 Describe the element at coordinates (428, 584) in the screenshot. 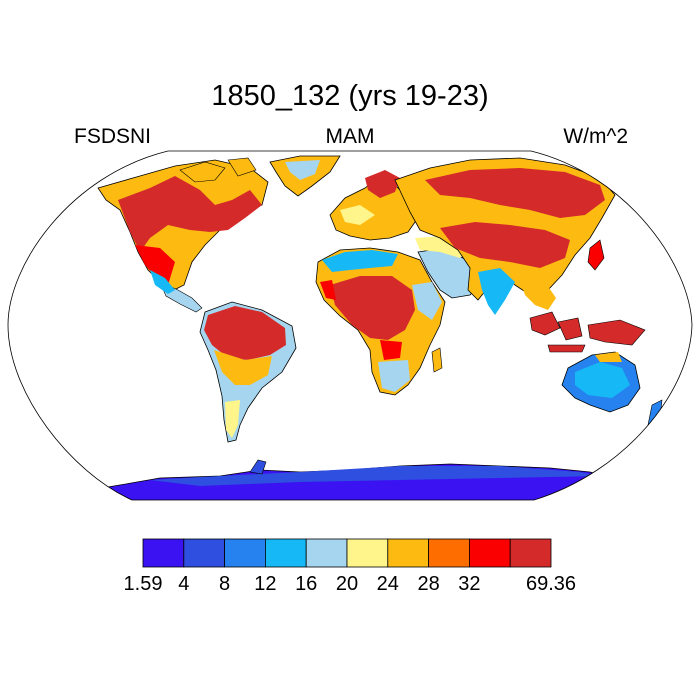

I see `colorbar-label: 28` at that location.